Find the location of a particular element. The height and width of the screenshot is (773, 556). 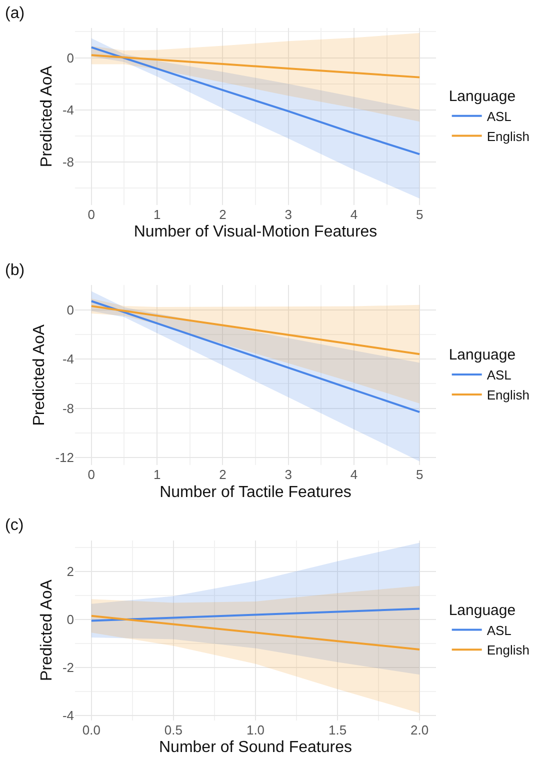

chart-title: (b) is located at coordinates (15, 270).